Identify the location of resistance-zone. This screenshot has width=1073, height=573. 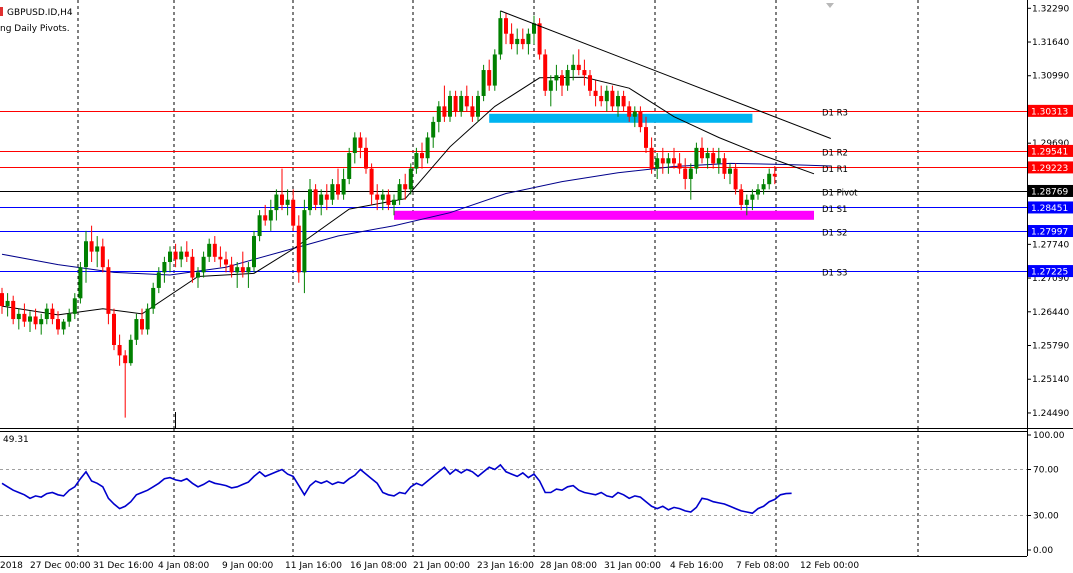
(621, 118).